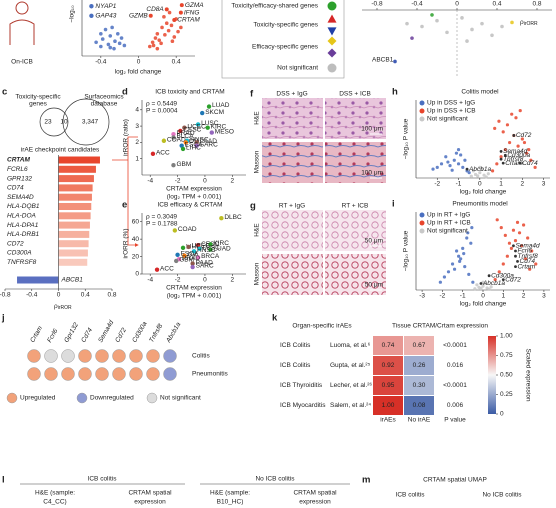 The image size is (556, 508). Describe the element at coordinates (3, 318) in the screenshot. I see `panel-letter: j` at that location.